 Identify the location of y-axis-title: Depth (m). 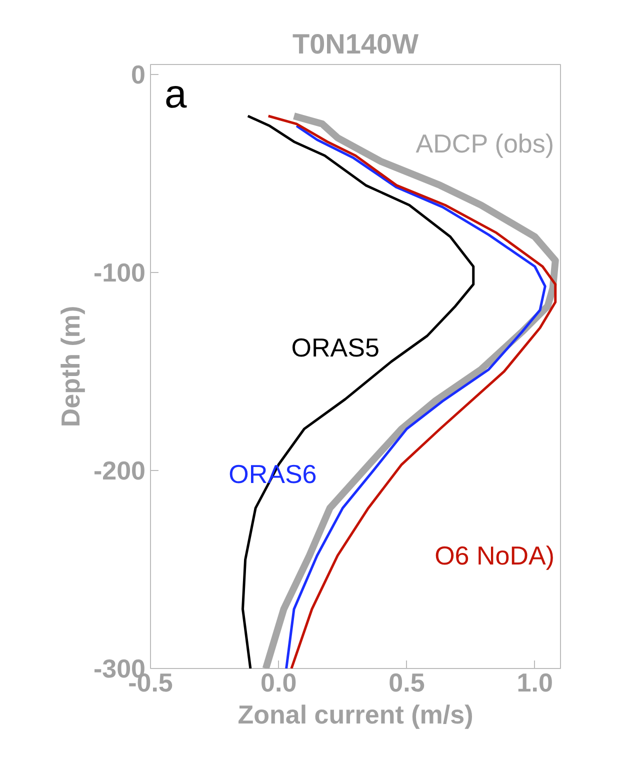
(70, 367).